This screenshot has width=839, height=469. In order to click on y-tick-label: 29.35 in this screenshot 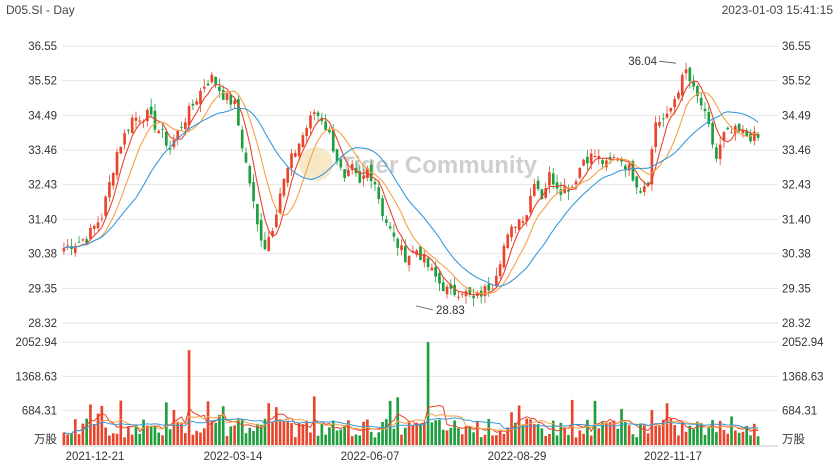, I will do `click(42, 289)`.